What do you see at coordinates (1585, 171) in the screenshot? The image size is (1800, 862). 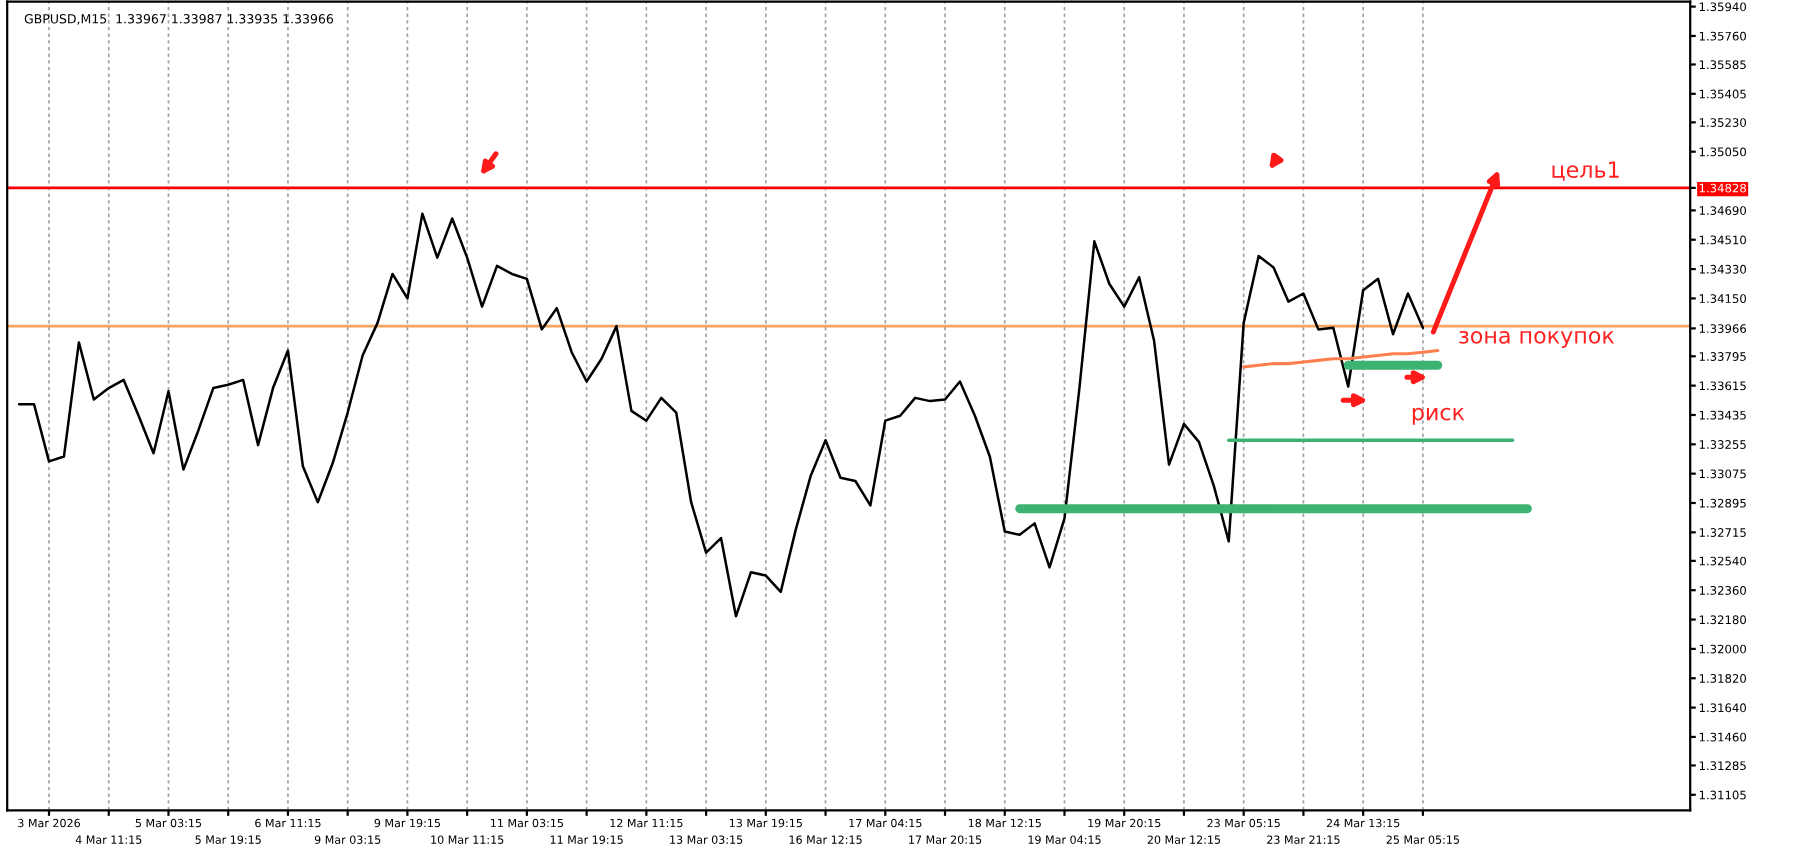 I see `annotation: цель1` at bounding box center [1585, 171].